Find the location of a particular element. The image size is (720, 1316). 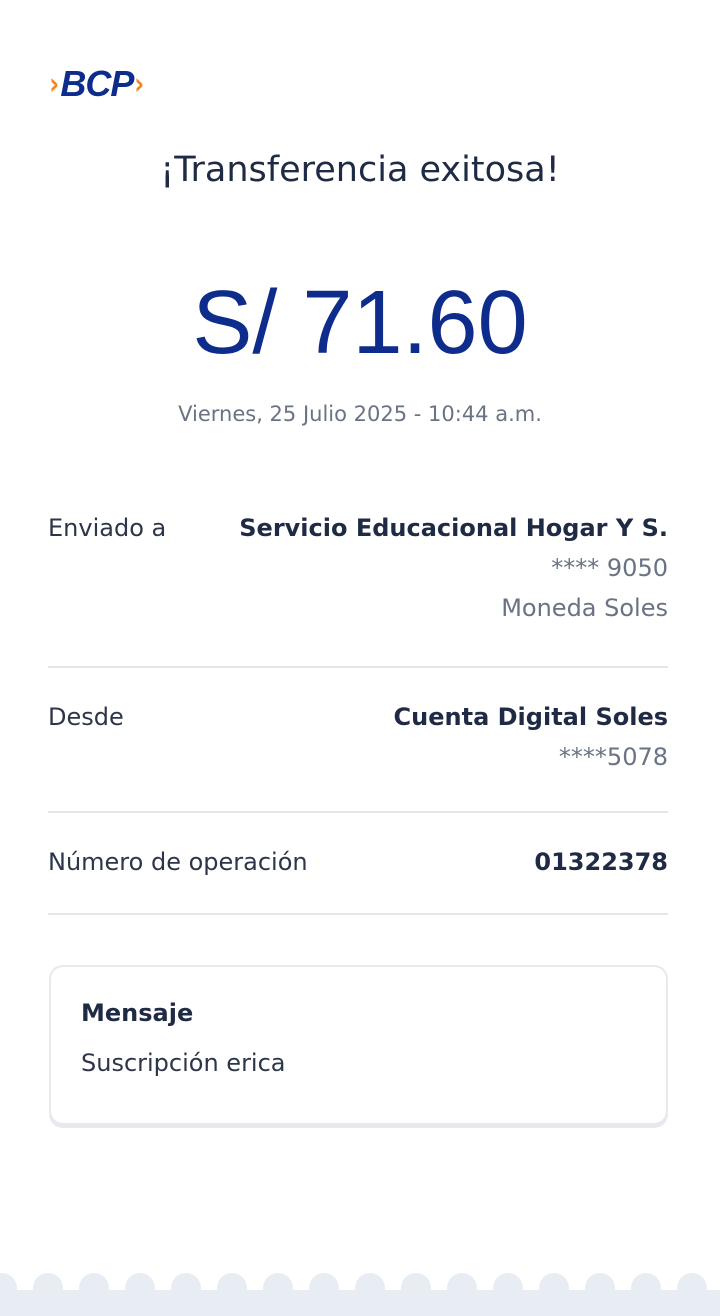

detail-row-source: Desde Cuenta Digital Soles ****5078 is located at coordinates (358, 737).